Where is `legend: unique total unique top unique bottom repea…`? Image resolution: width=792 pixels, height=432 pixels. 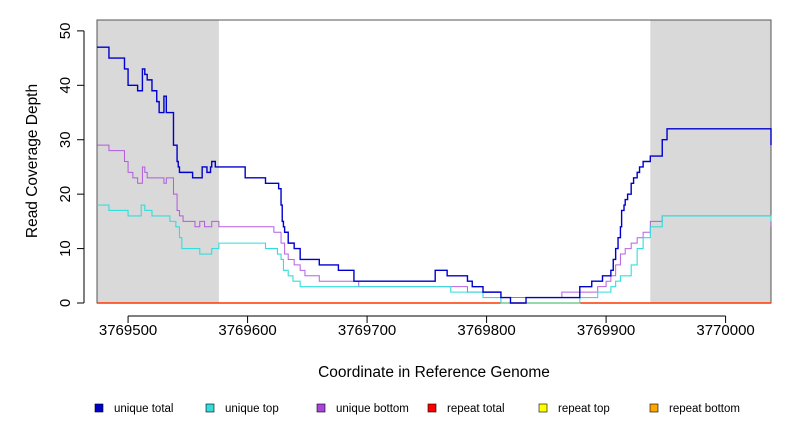
legend: unique total unique top unique bottom repea… is located at coordinates (417, 409).